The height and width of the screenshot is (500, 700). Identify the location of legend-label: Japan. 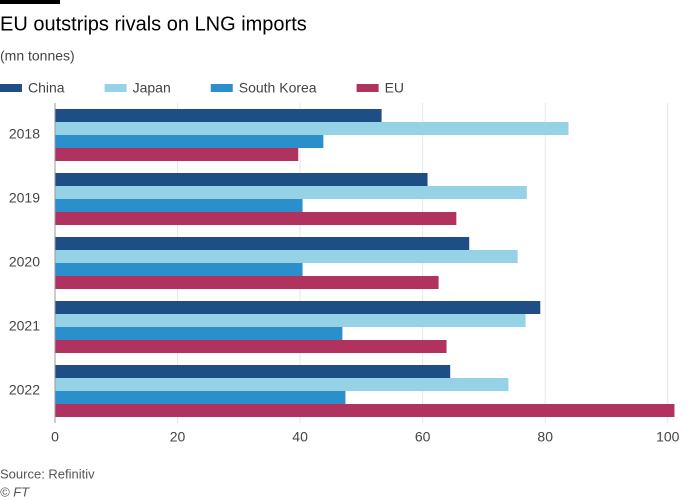
(152, 88).